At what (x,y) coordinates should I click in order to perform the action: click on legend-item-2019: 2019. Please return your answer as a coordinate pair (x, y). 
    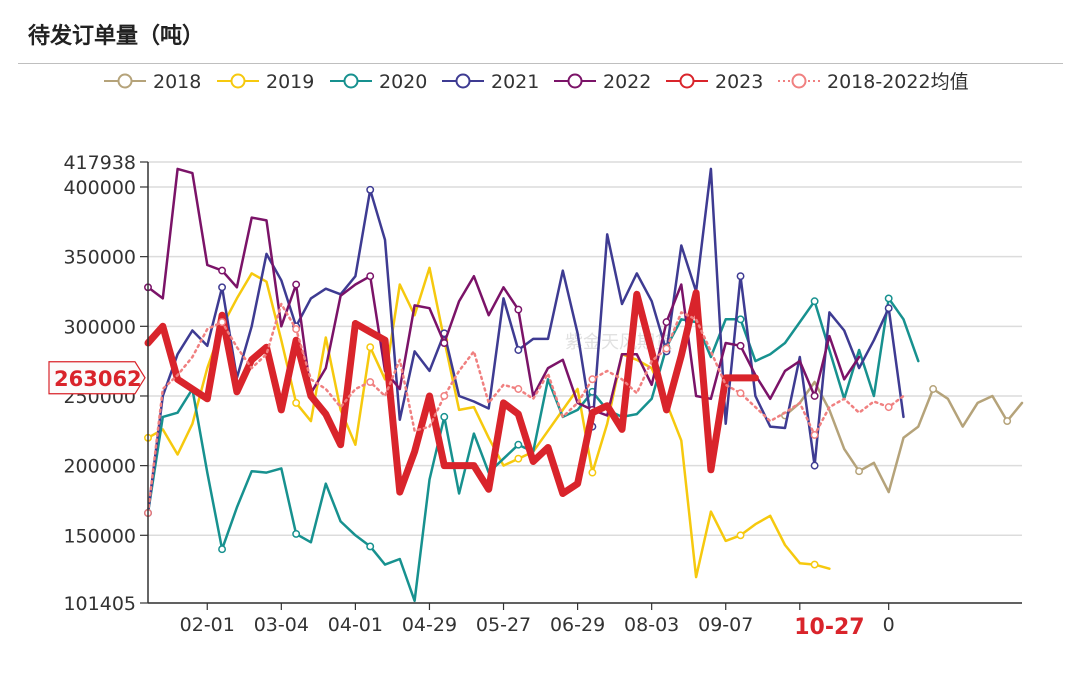
    Looking at the image, I should click on (265, 82).